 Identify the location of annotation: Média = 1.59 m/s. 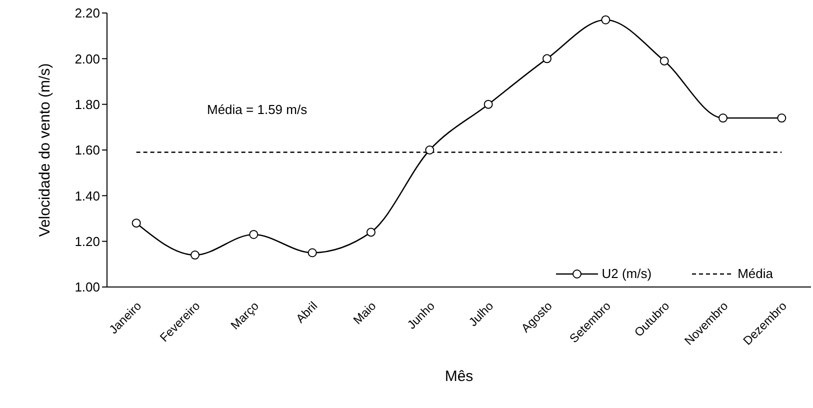
(257, 109).